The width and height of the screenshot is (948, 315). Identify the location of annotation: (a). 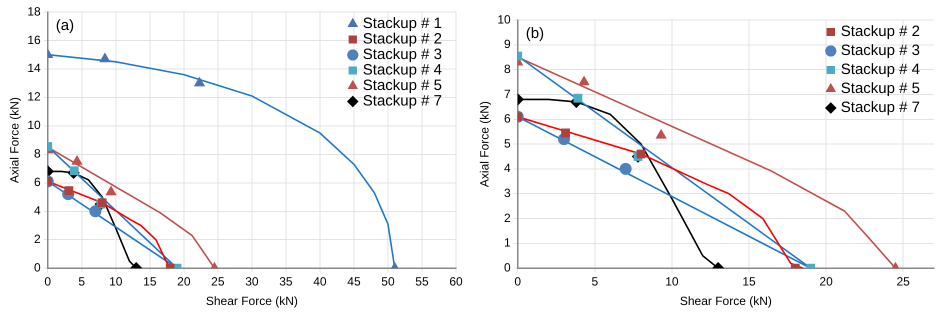
(65, 25).